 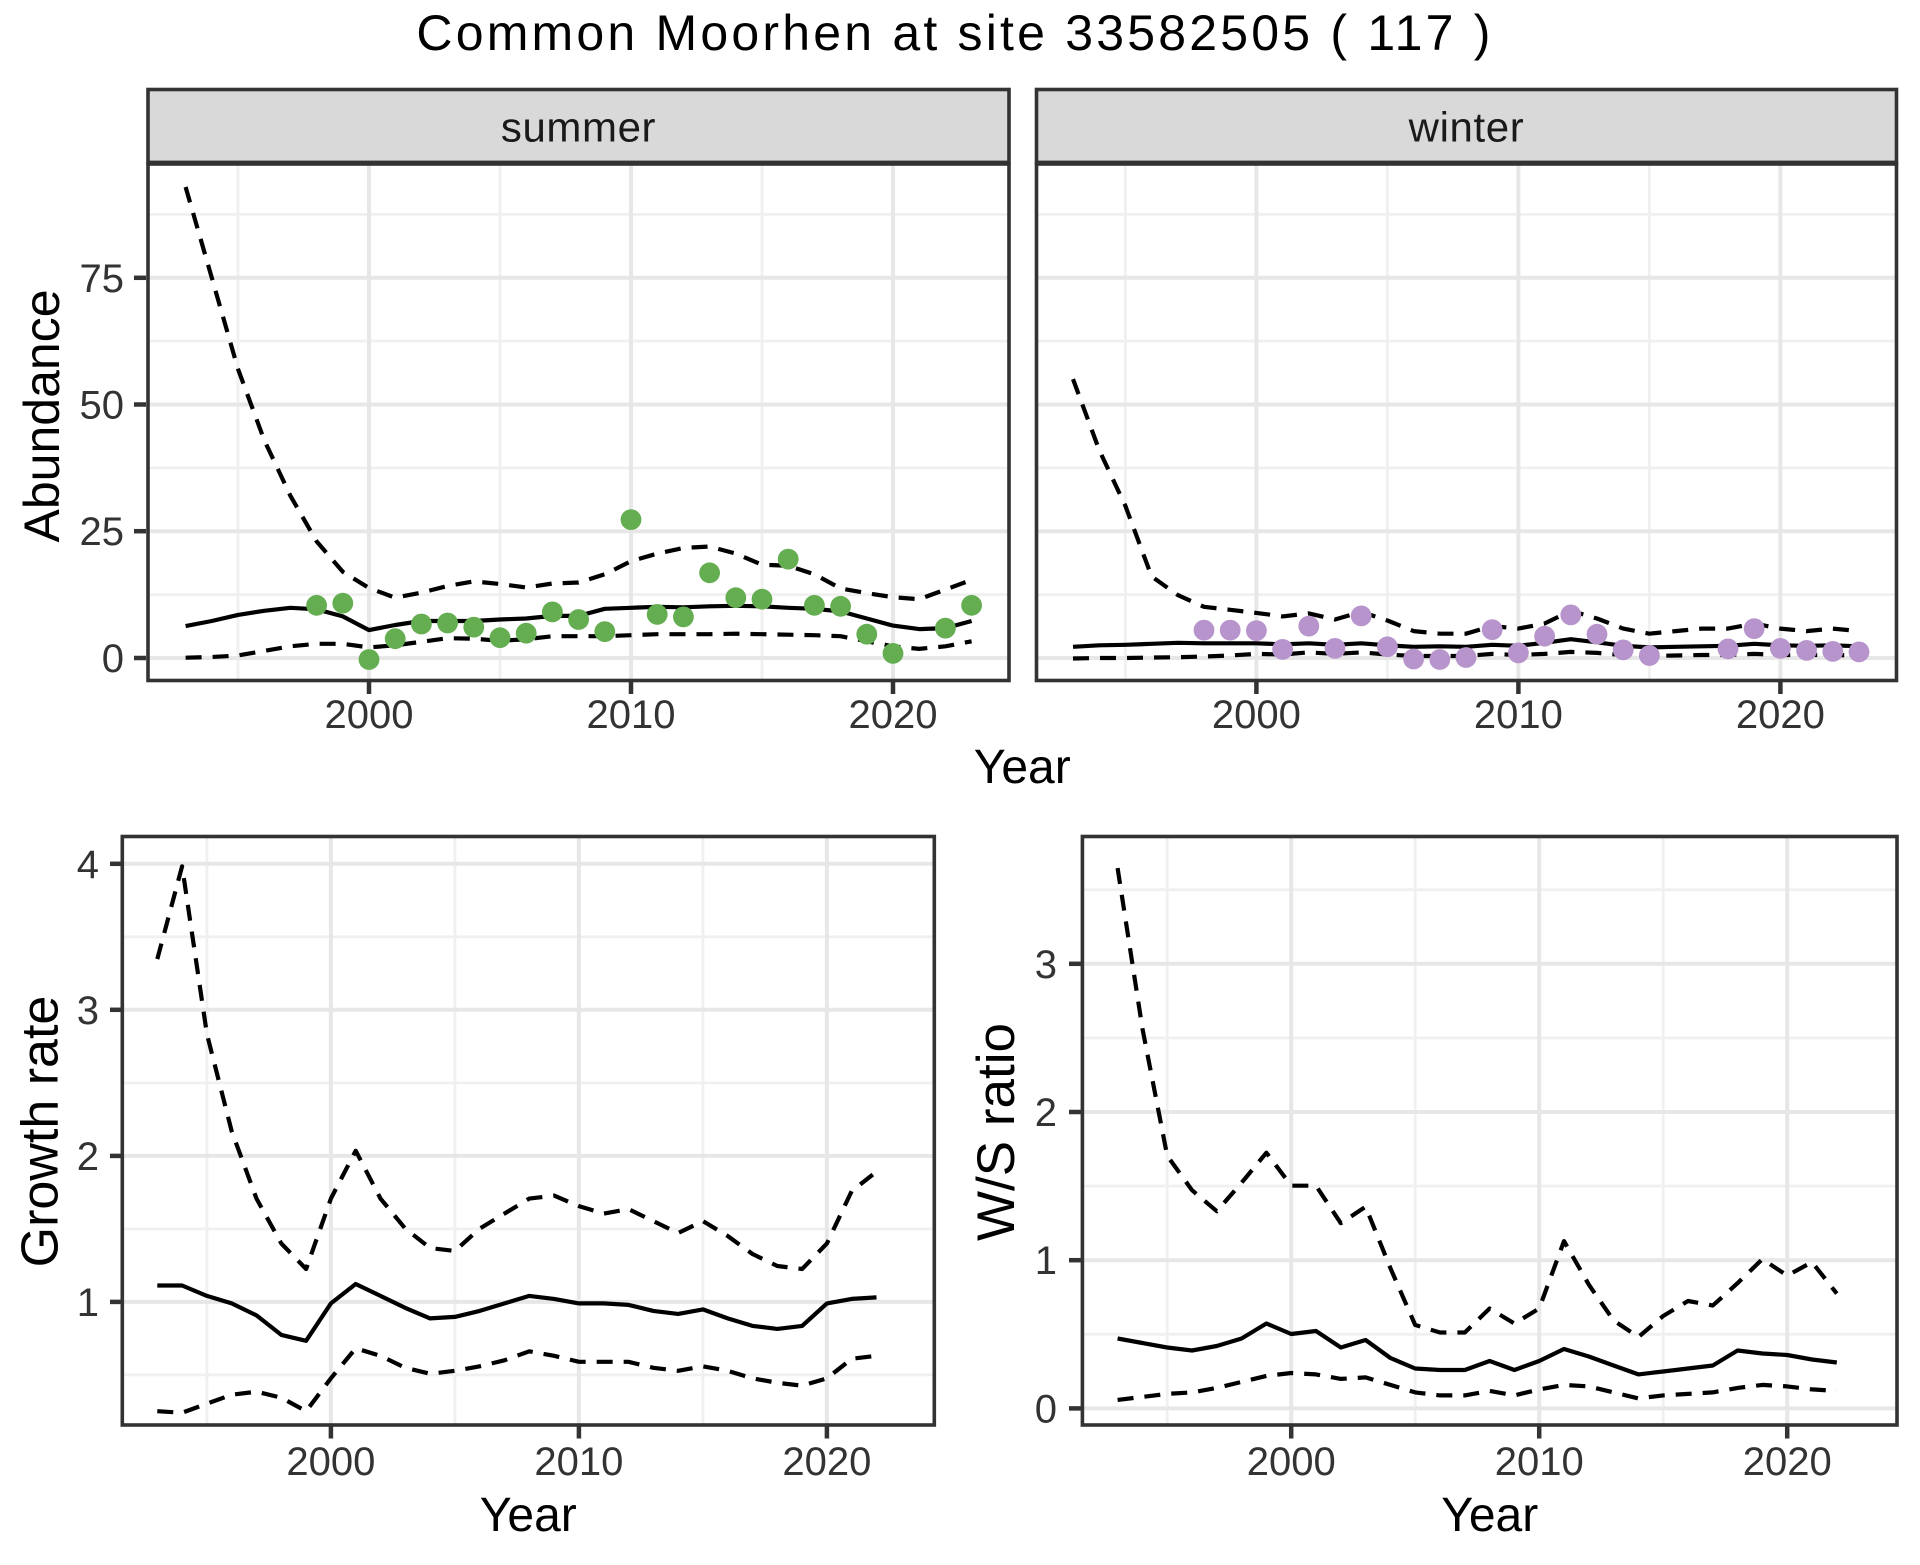 I want to click on svg-text: winter, so click(x=1466, y=127).